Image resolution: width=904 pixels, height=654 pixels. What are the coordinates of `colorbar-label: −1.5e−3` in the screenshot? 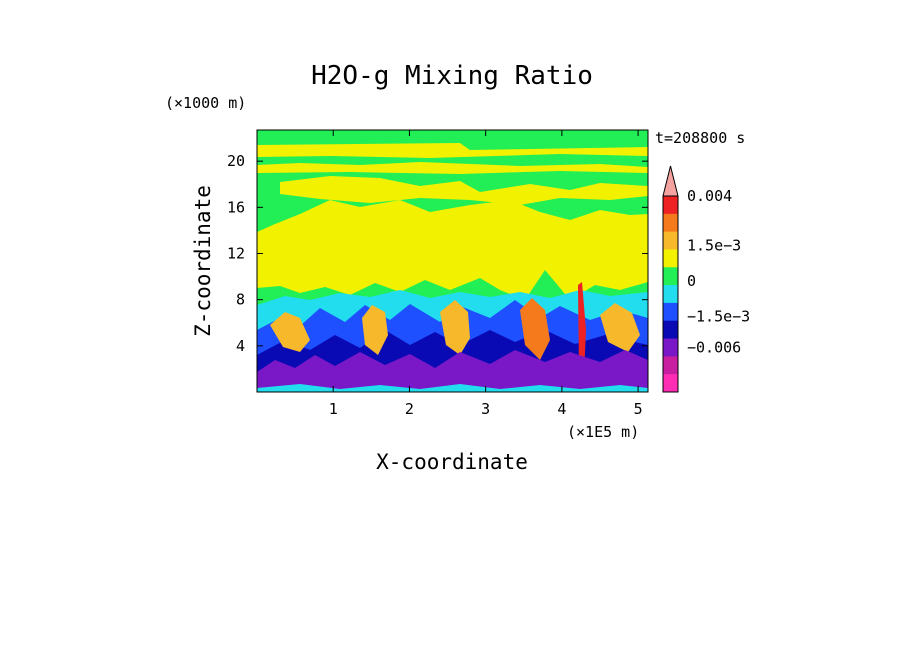 It's located at (718, 317).